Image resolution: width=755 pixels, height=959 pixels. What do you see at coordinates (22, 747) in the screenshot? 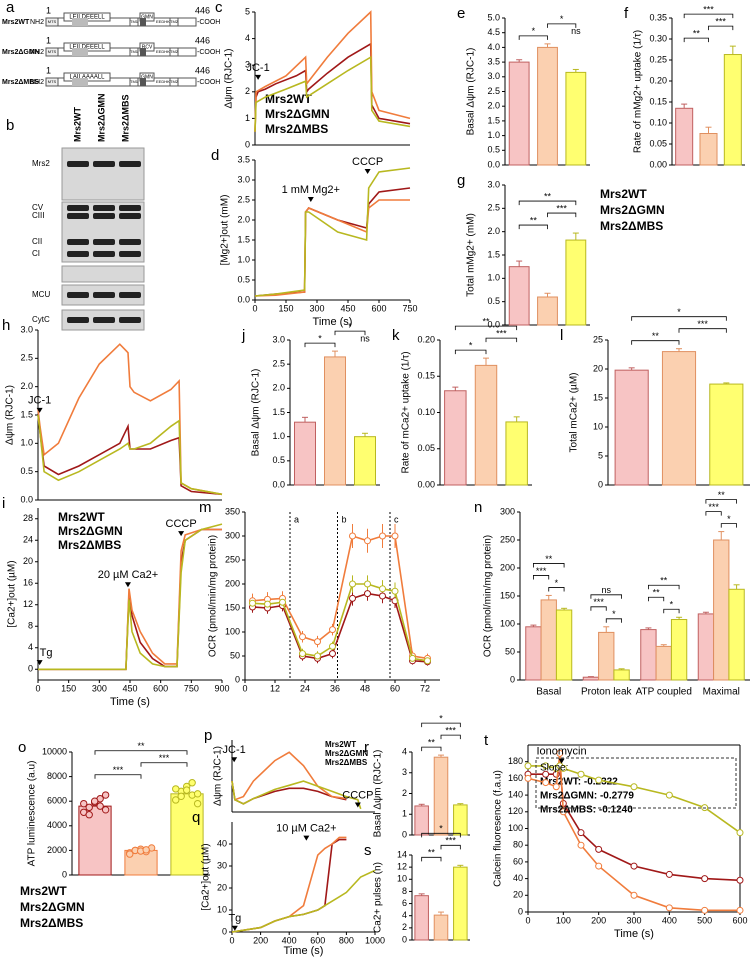
I see `panel-letter: o` at bounding box center [22, 747].